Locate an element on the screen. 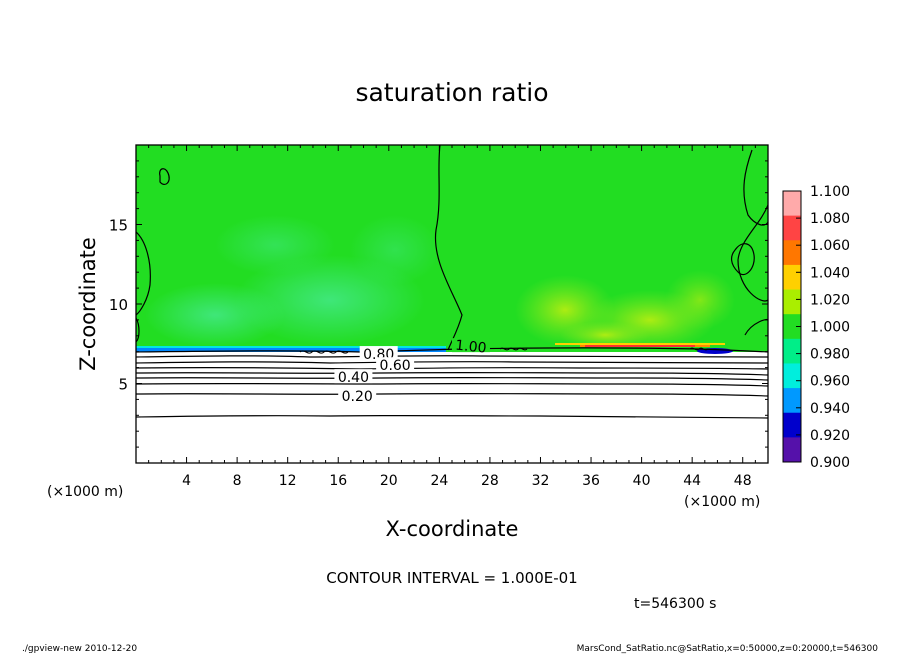 The width and height of the screenshot is (904, 654). colorbar-label: 0.920 is located at coordinates (830, 436).